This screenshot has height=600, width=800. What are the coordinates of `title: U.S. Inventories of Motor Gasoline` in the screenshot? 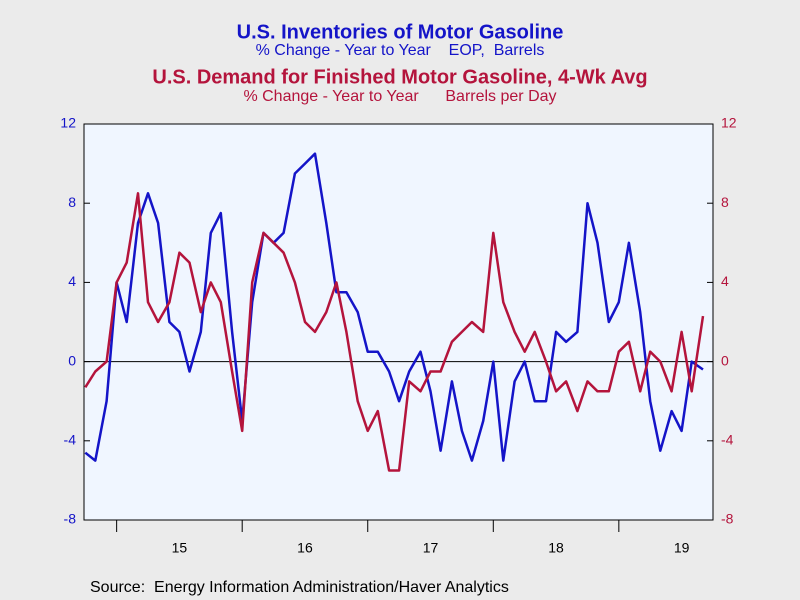 It's located at (400, 32).